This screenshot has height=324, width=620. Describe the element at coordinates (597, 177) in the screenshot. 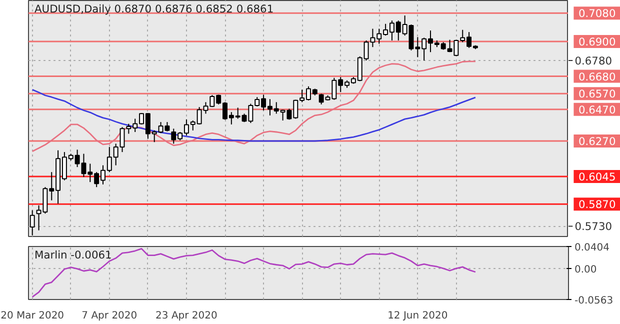

I see `ref-line-label: 0.6045` at that location.